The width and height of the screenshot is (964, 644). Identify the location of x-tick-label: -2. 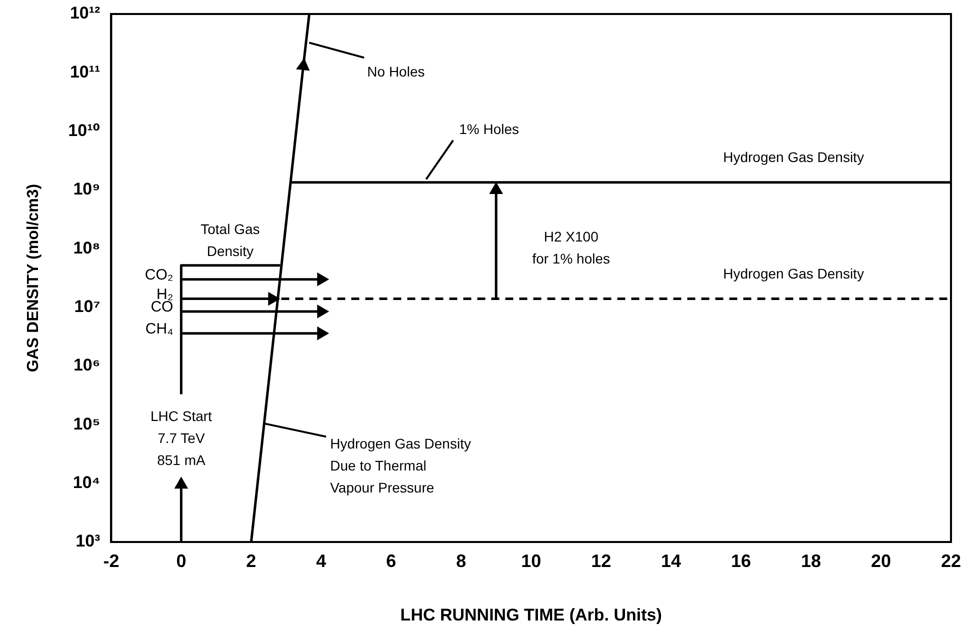
(111, 560).